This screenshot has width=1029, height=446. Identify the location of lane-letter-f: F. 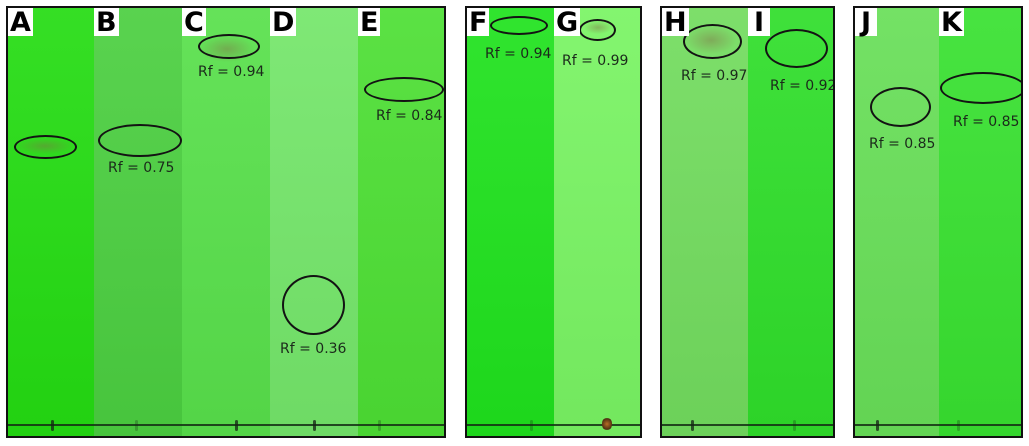
(478, 23).